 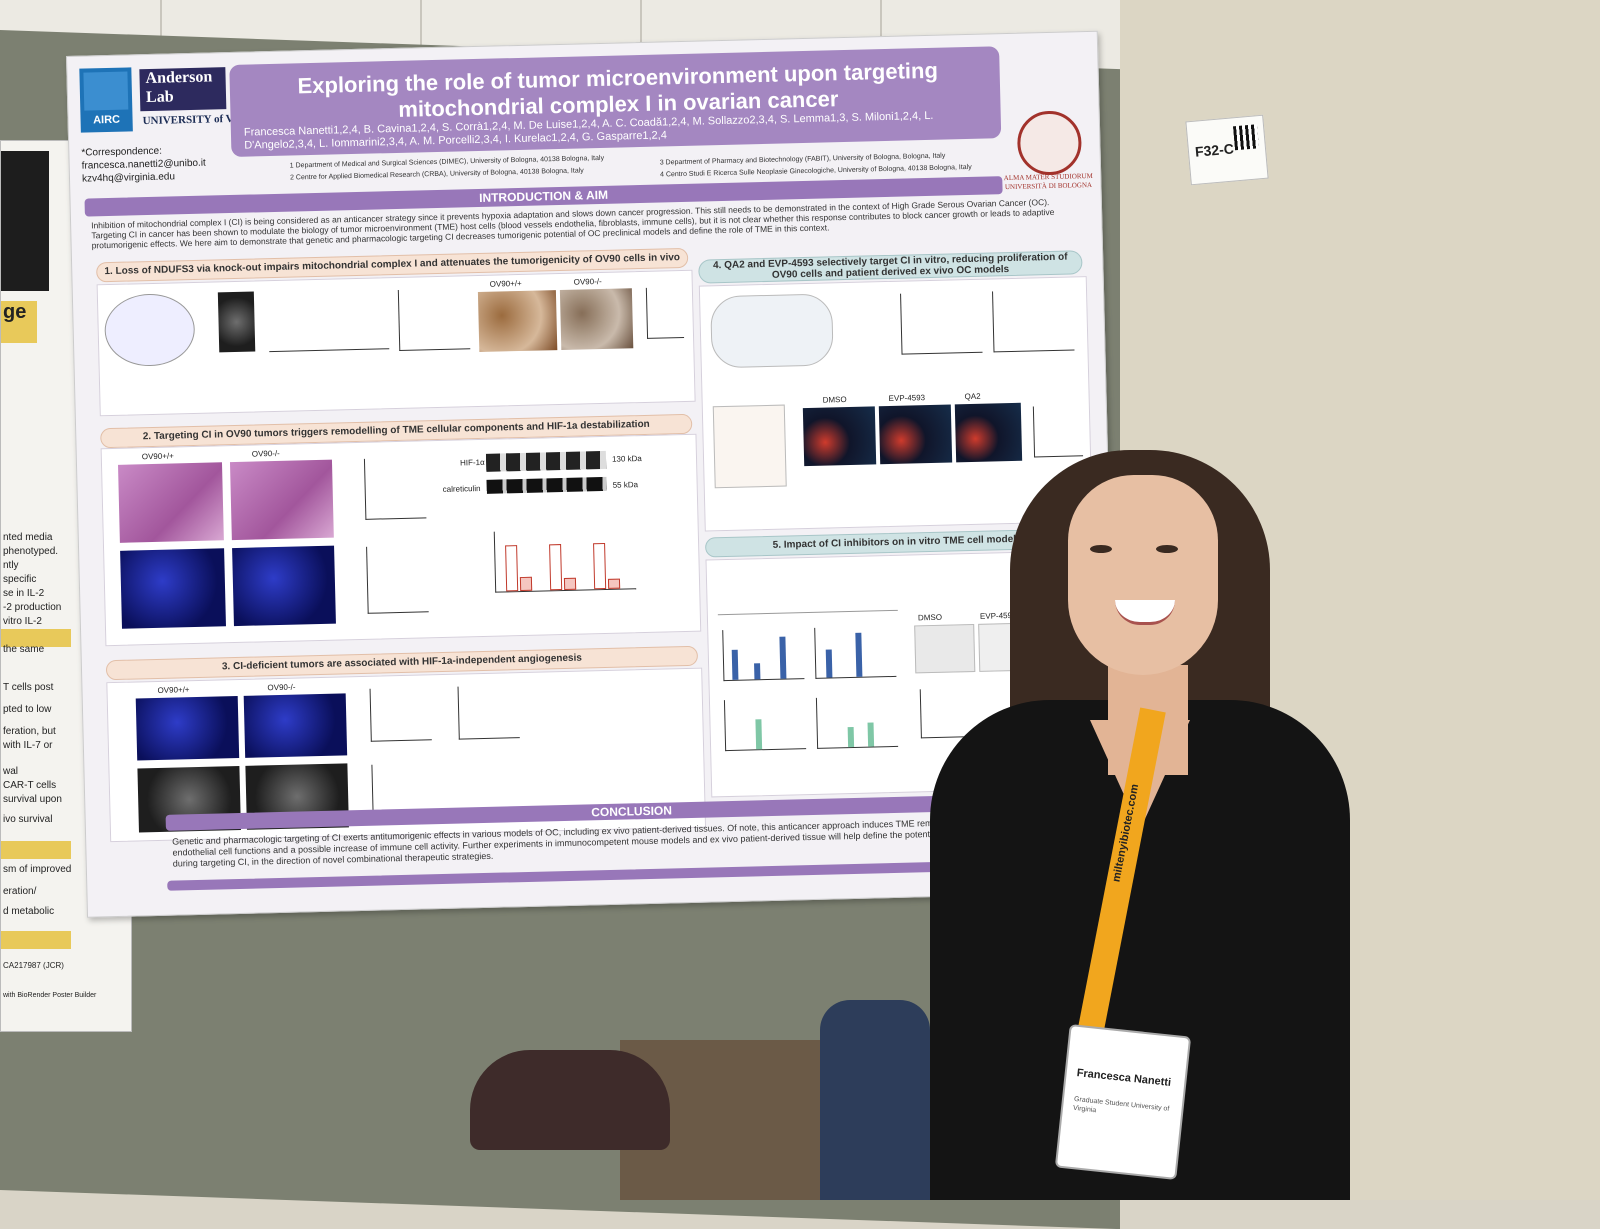 I want to click on growth-curve-axes, so click(x=434, y=319).